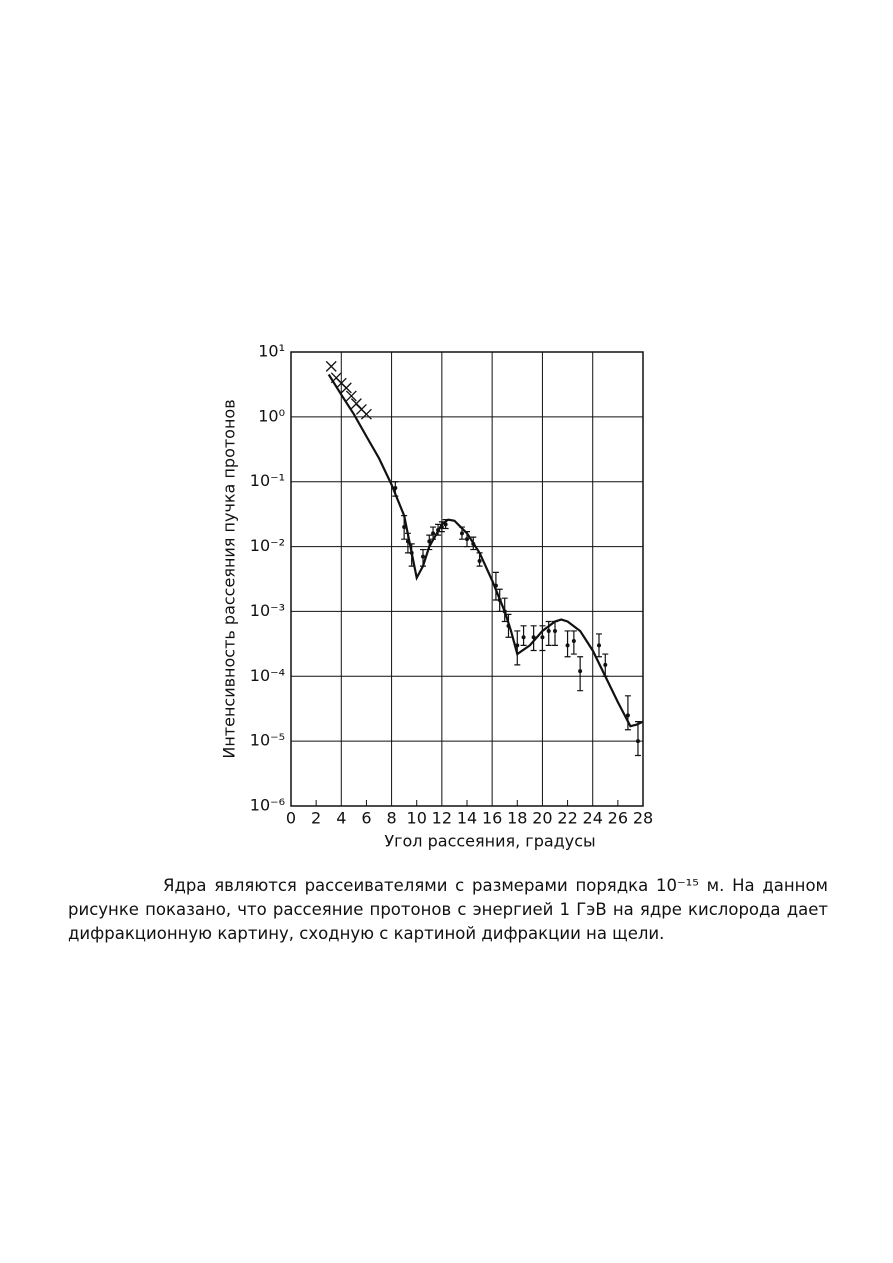 Image resolution: width=893 pixels, height=1263 pixels. Describe the element at coordinates (267, 480) in the screenshot. I see `y-tick-label: 10⁻¹` at that location.